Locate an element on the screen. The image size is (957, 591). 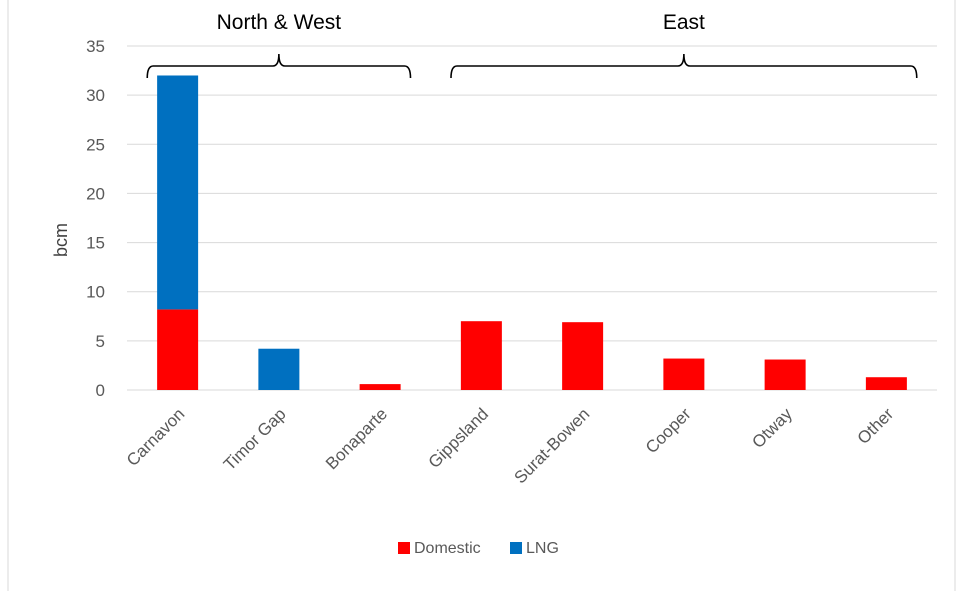
x-tick-label-gippsland: Gippsland is located at coordinates (459, 438).